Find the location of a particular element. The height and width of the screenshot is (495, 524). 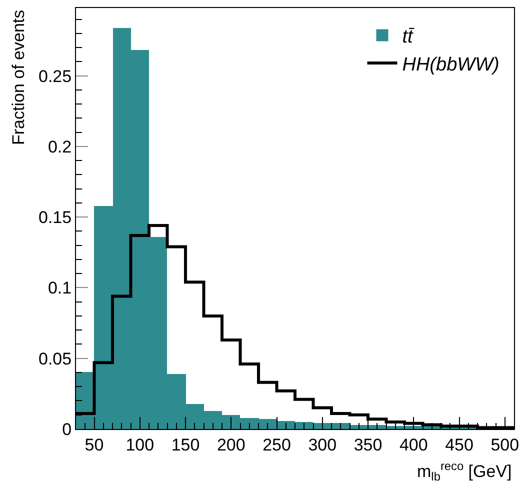

x-tick-label: 400 is located at coordinates (413, 444).